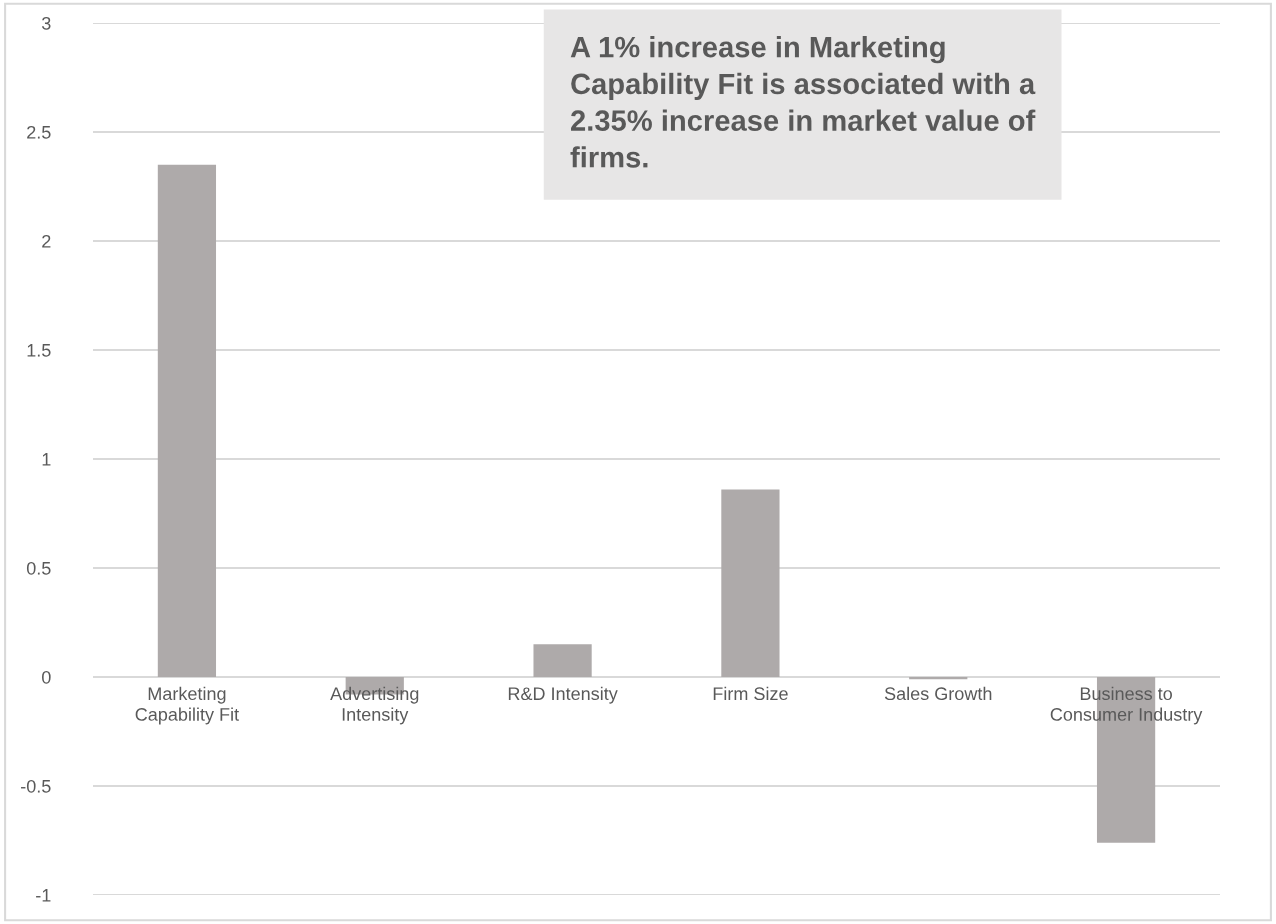 The image size is (1276, 924). Describe the element at coordinates (803, 102) in the screenshot. I see `annotation: A 1% increase in Marketing Capability Fit is associated with a 2.35% increase in market value of firms.` at that location.